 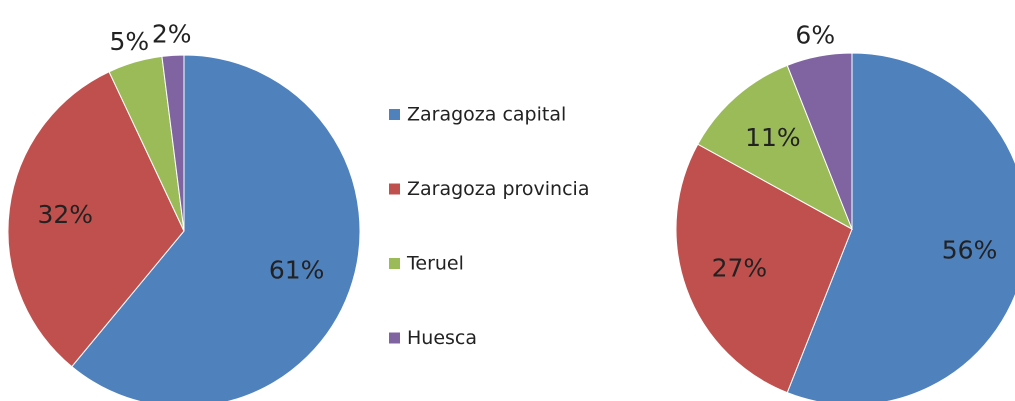 What do you see at coordinates (486, 115) in the screenshot?
I see `legend-label: Zaragoza capital` at bounding box center [486, 115].